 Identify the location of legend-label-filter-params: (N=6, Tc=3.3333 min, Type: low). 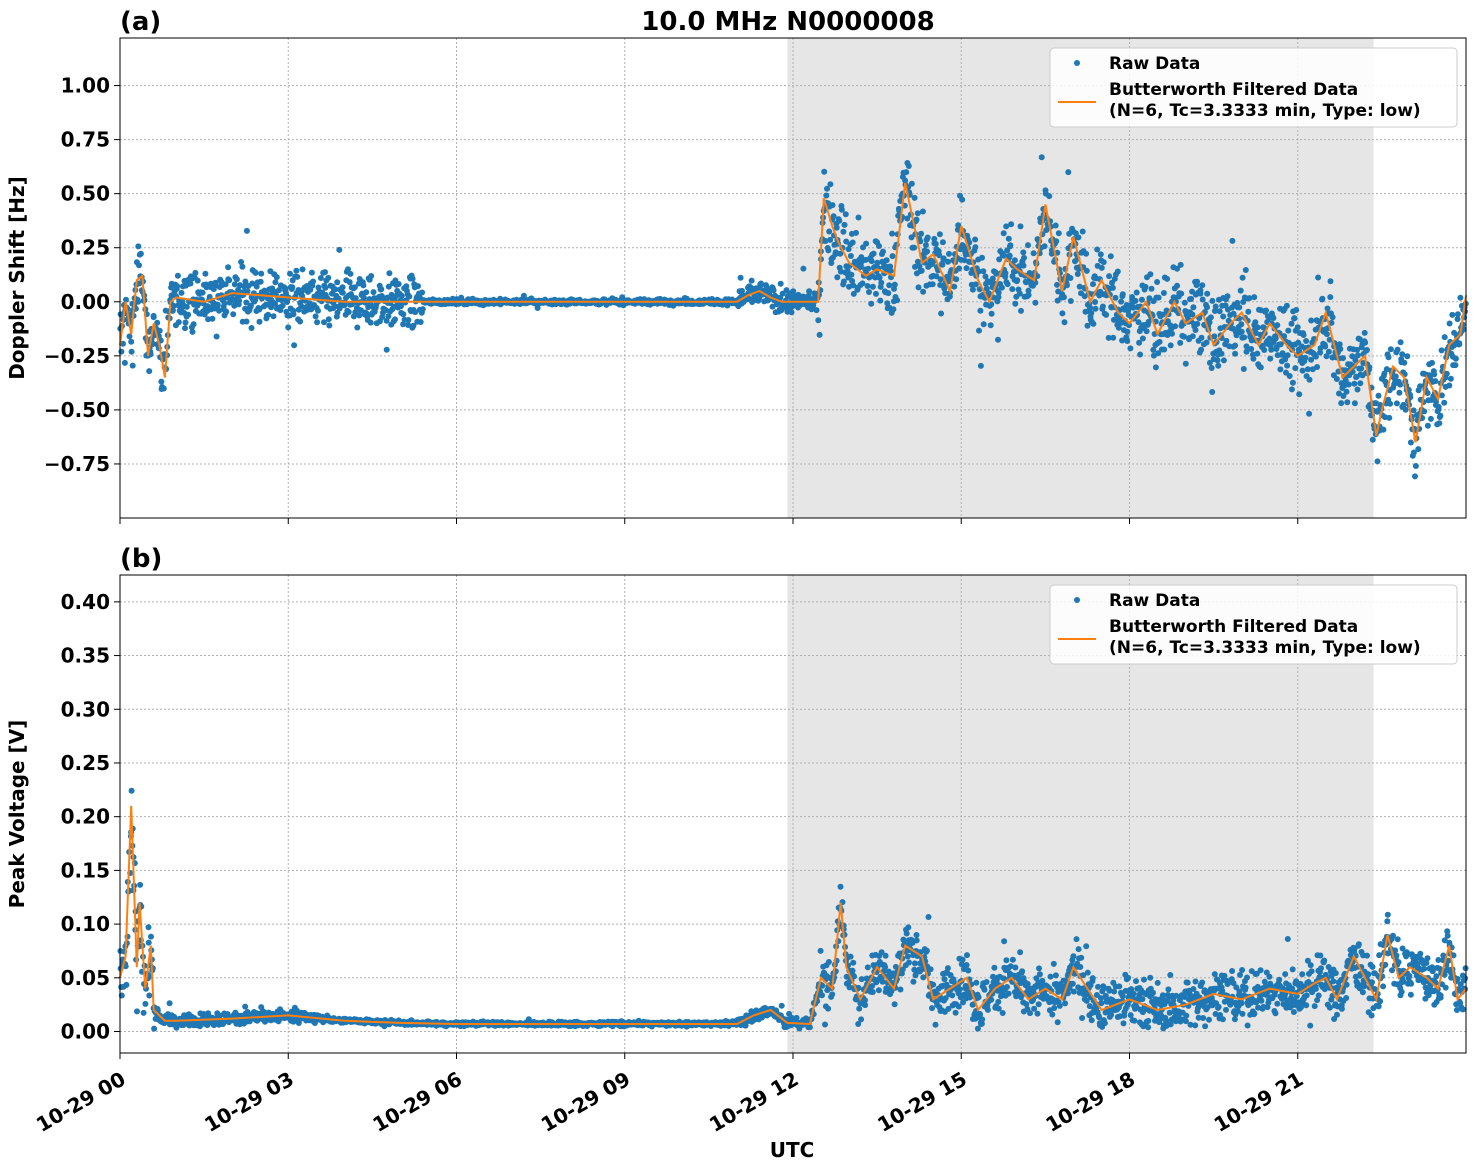
(1265, 111).